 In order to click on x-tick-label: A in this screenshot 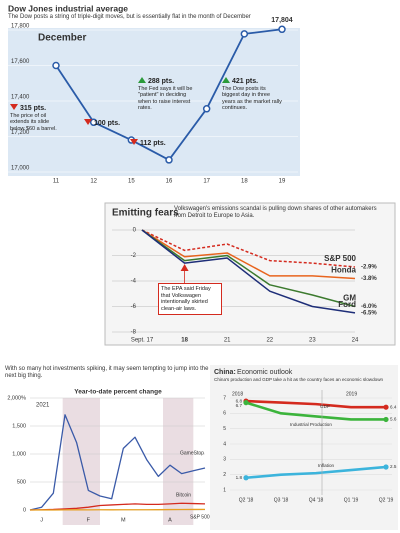, I will do `click(170, 520)`.